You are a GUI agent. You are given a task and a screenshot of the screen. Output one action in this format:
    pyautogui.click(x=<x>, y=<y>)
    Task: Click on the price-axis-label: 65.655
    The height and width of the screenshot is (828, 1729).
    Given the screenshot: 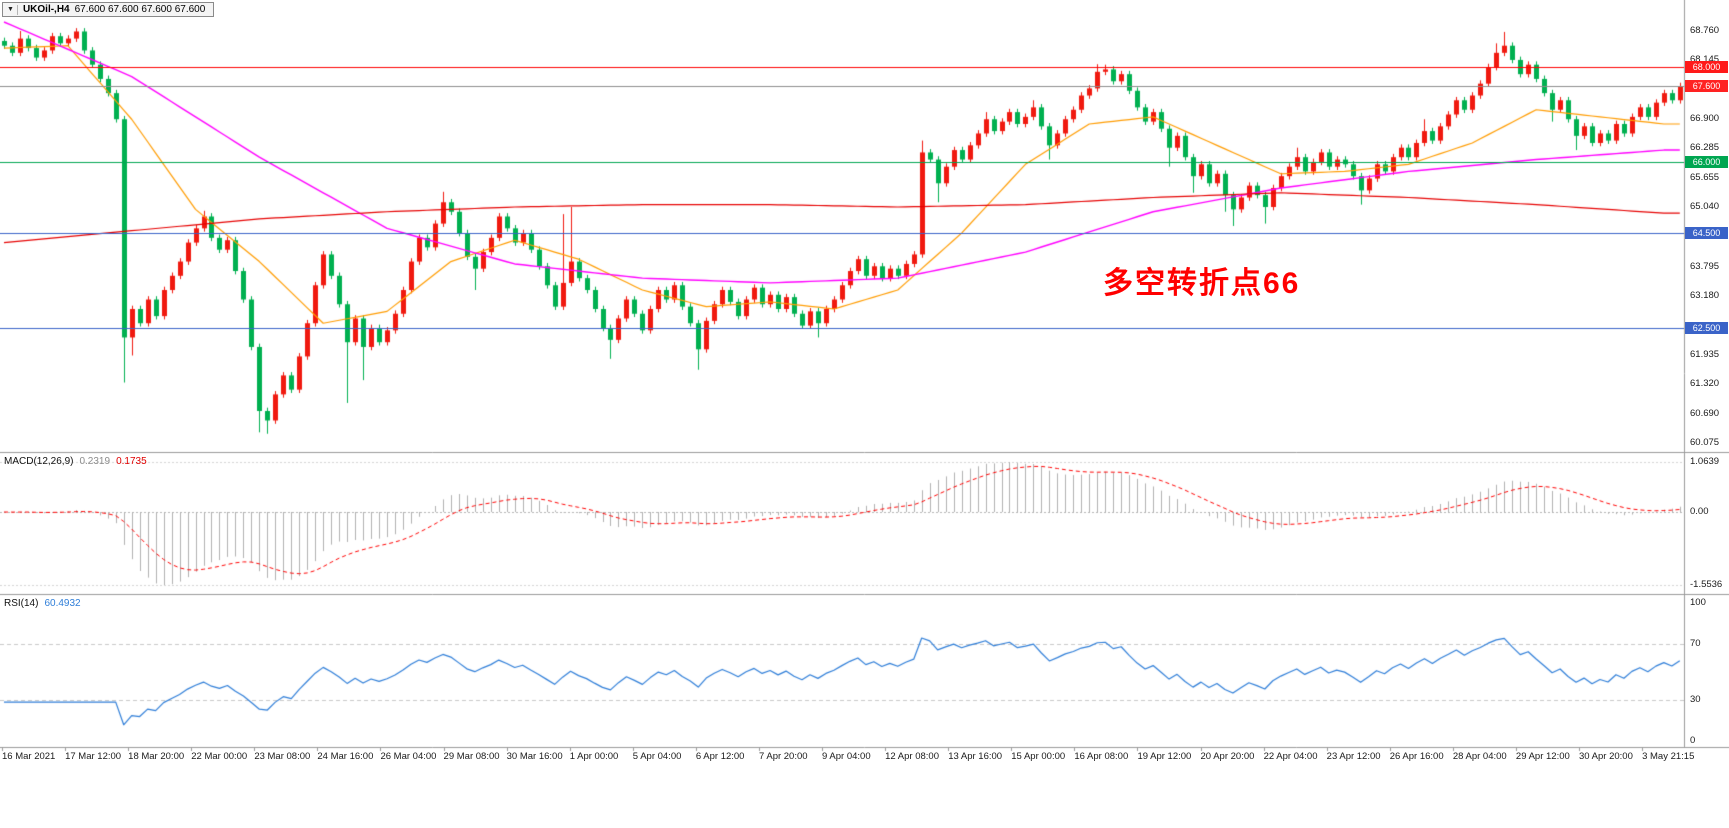 What is the action you would take?
    pyautogui.click(x=1705, y=178)
    